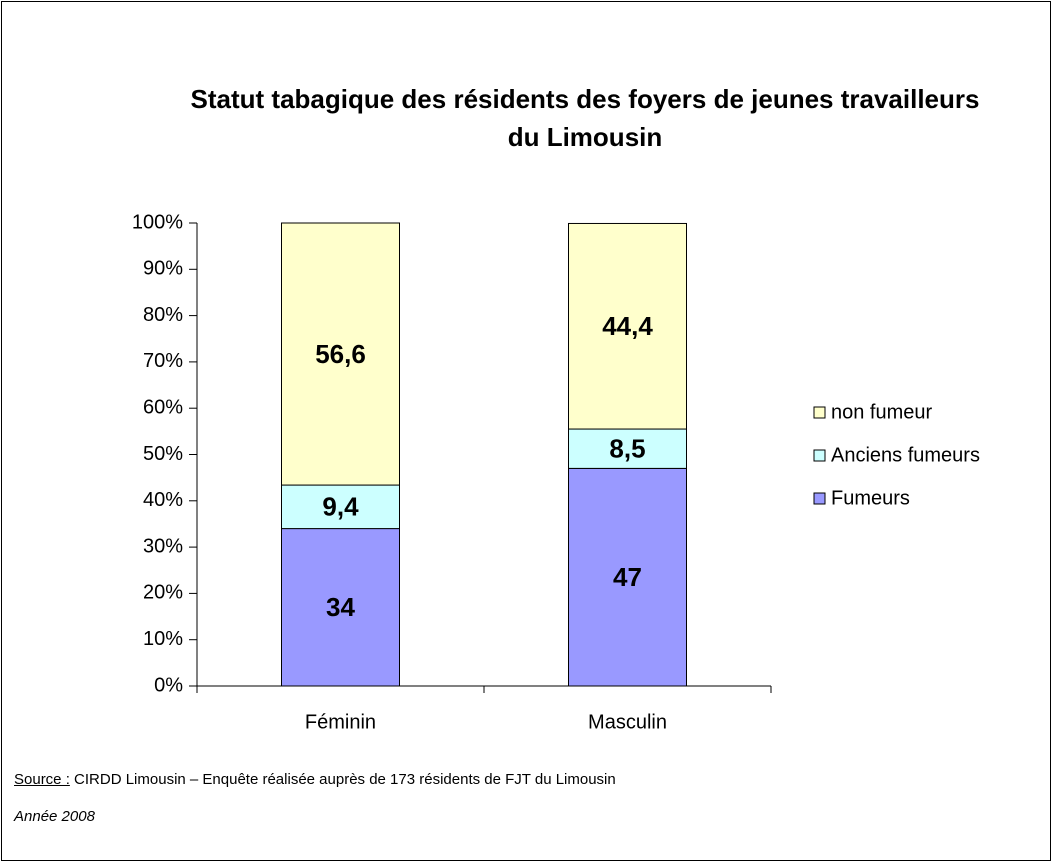  Describe the element at coordinates (163, 639) in the screenshot. I see `y-tick-label: 10%` at that location.